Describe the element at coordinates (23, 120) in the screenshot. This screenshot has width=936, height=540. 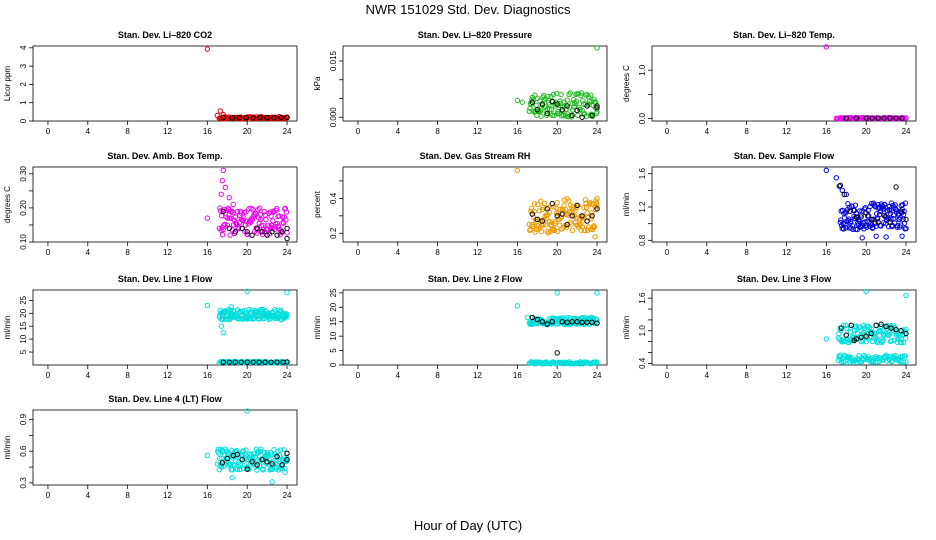
I see `y-tick-label: 0` at that location.